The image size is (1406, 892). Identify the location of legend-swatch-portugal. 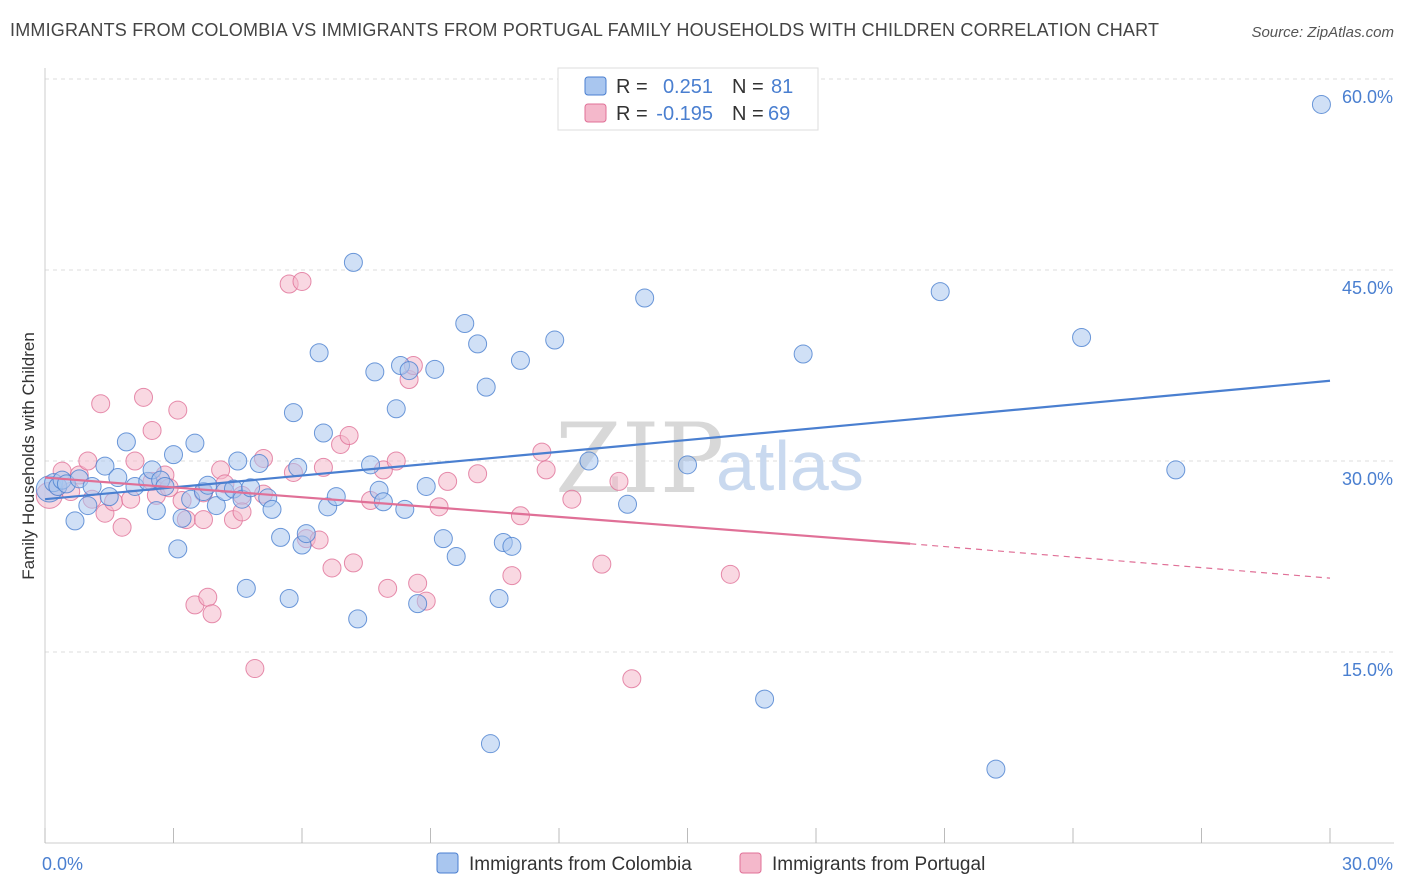
(595, 113).